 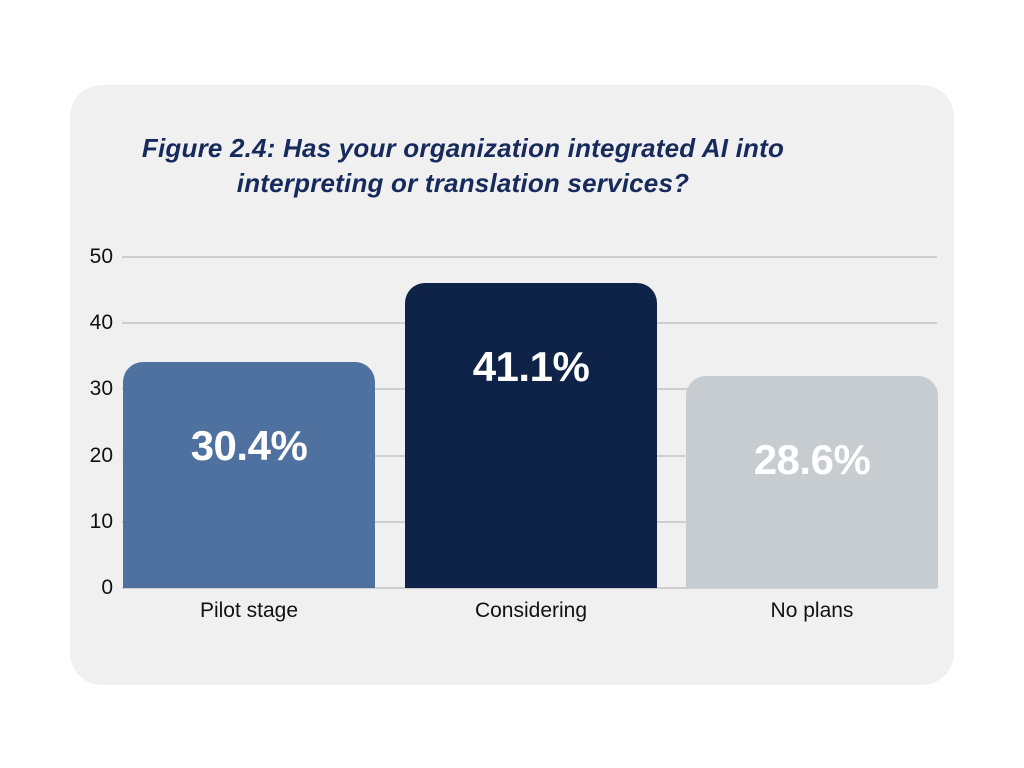 What do you see at coordinates (531, 610) in the screenshot?
I see `x-axis-label-considering: Considering` at bounding box center [531, 610].